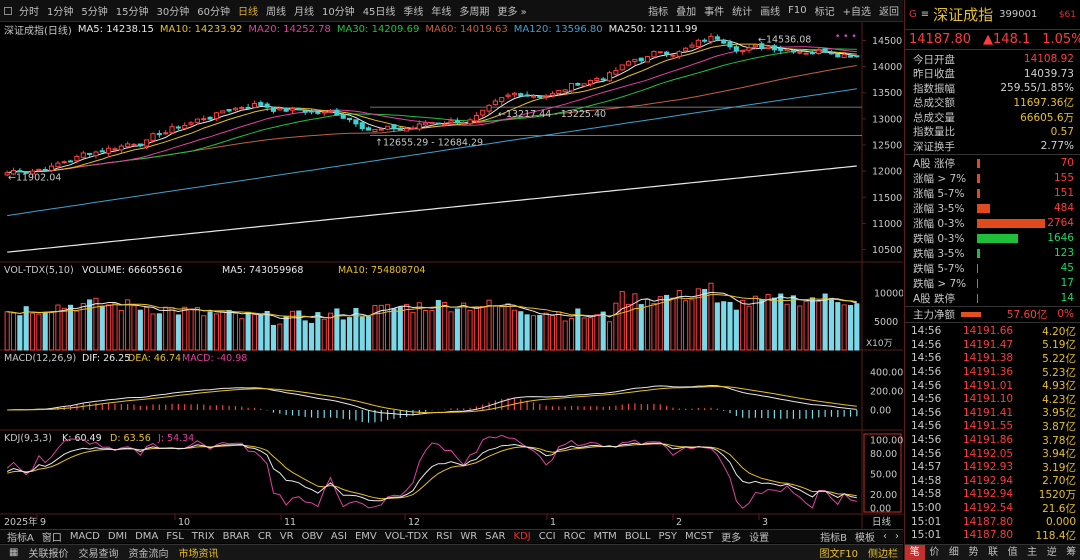  I want to click on period-tab: 1分钟, so click(60, 12).